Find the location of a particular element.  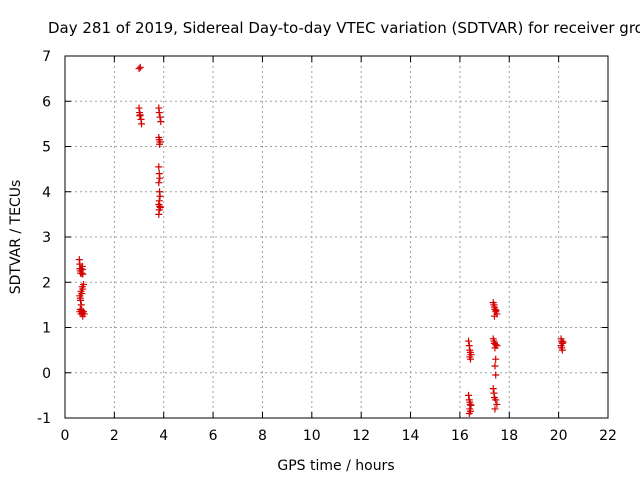

y-tick-label: 4 is located at coordinates (46, 193).